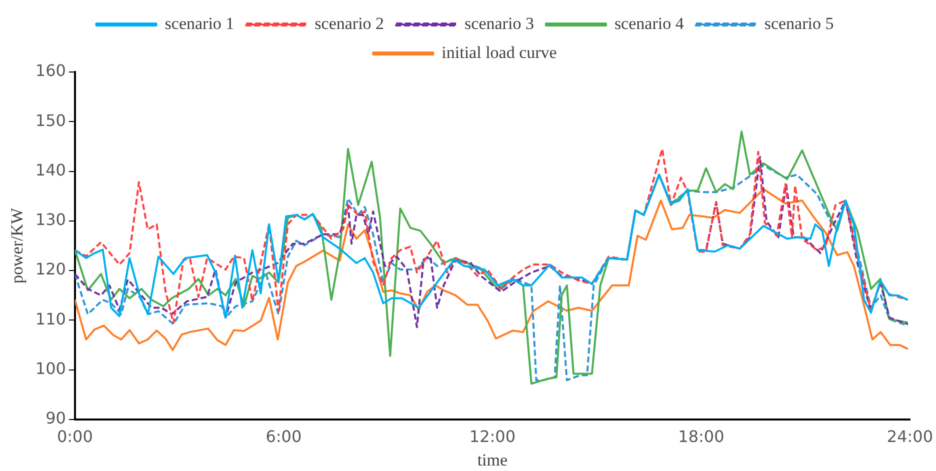  I want to click on legend-label: scenario 1, so click(199, 23).